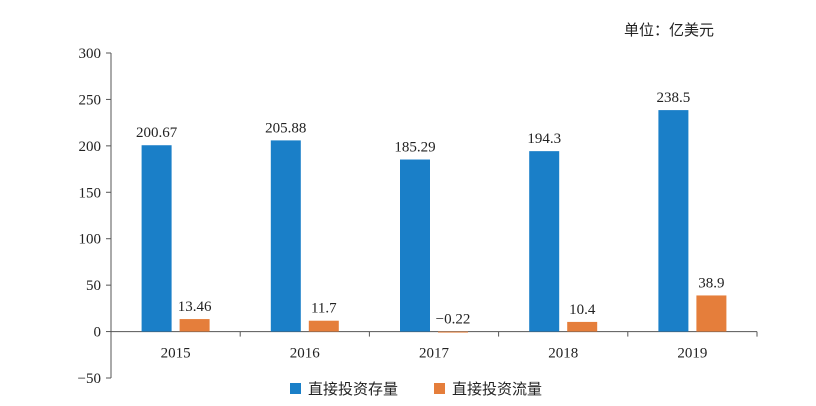 The width and height of the screenshot is (816, 406). I want to click on data-label-stock: 238.5, so click(674, 98).